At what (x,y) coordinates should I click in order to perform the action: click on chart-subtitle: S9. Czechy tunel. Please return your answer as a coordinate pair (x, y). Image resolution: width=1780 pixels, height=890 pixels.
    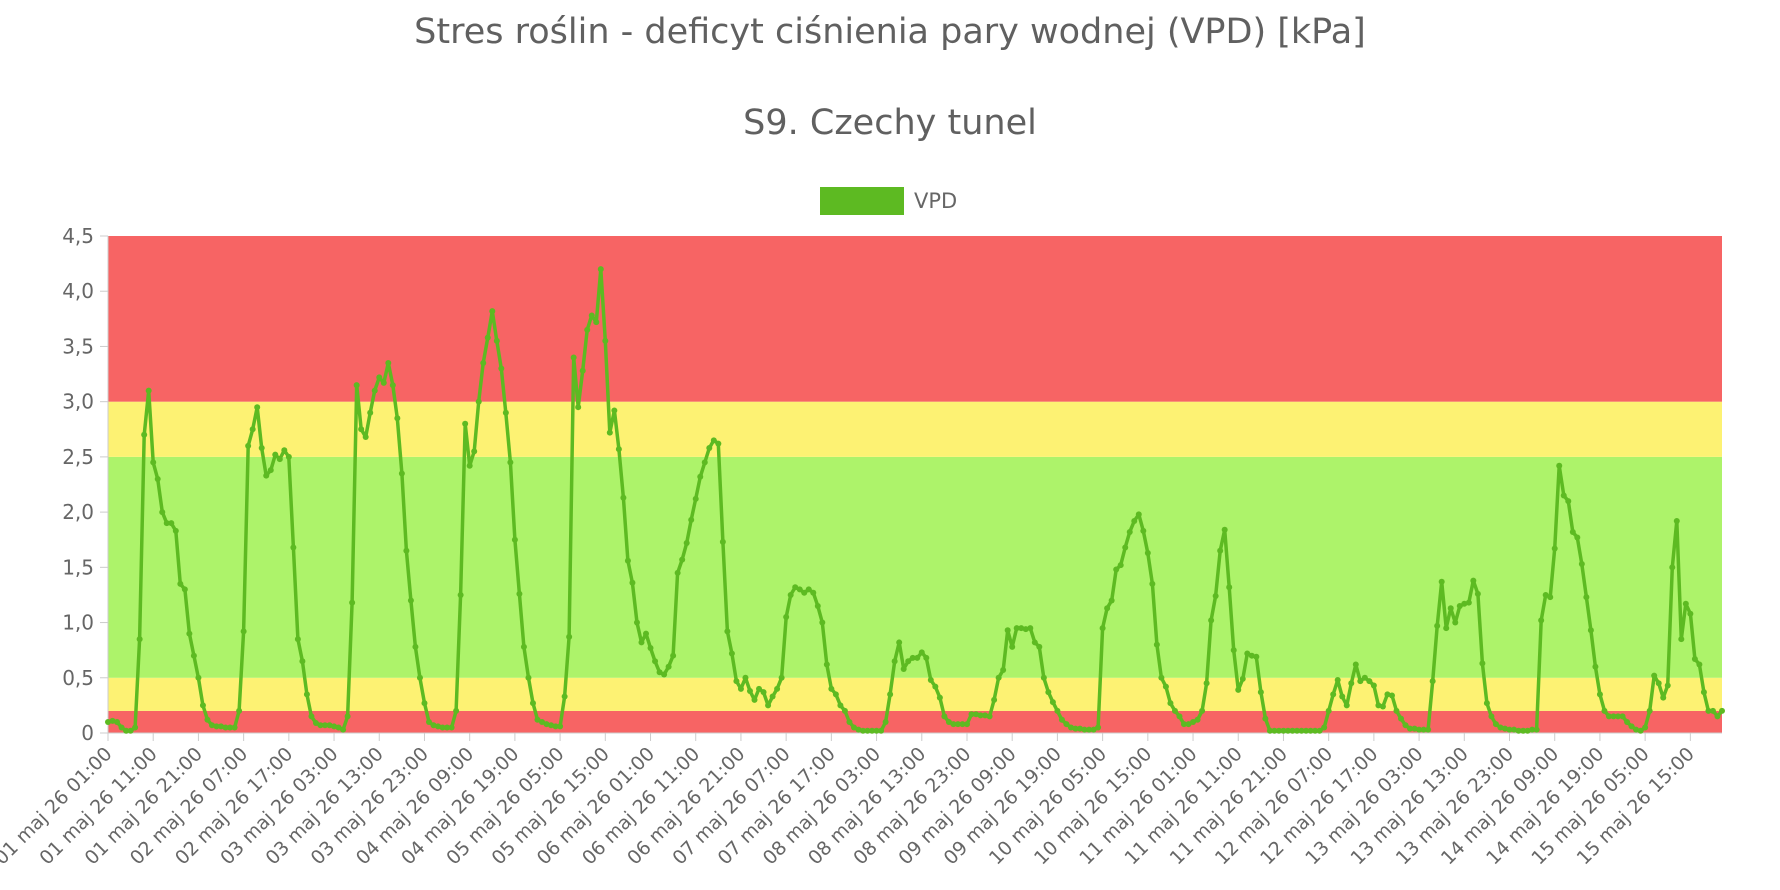
    Looking at the image, I should click on (890, 123).